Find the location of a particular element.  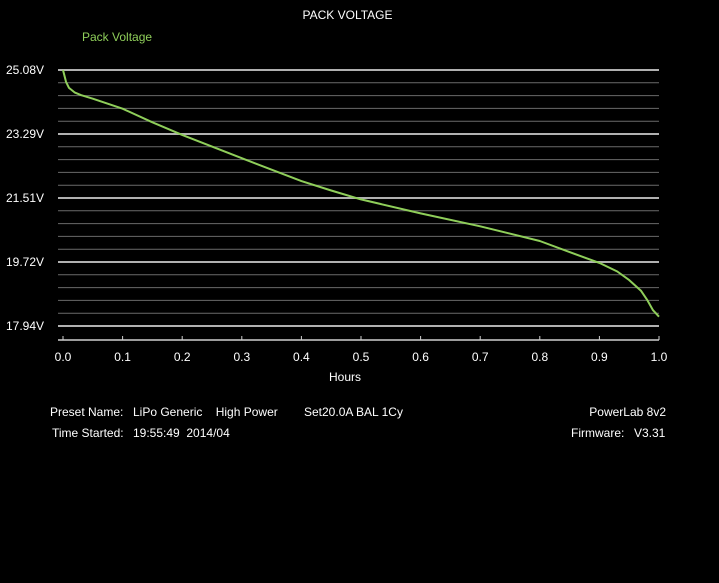

x-tick-label: 0.1 is located at coordinates (122, 357).